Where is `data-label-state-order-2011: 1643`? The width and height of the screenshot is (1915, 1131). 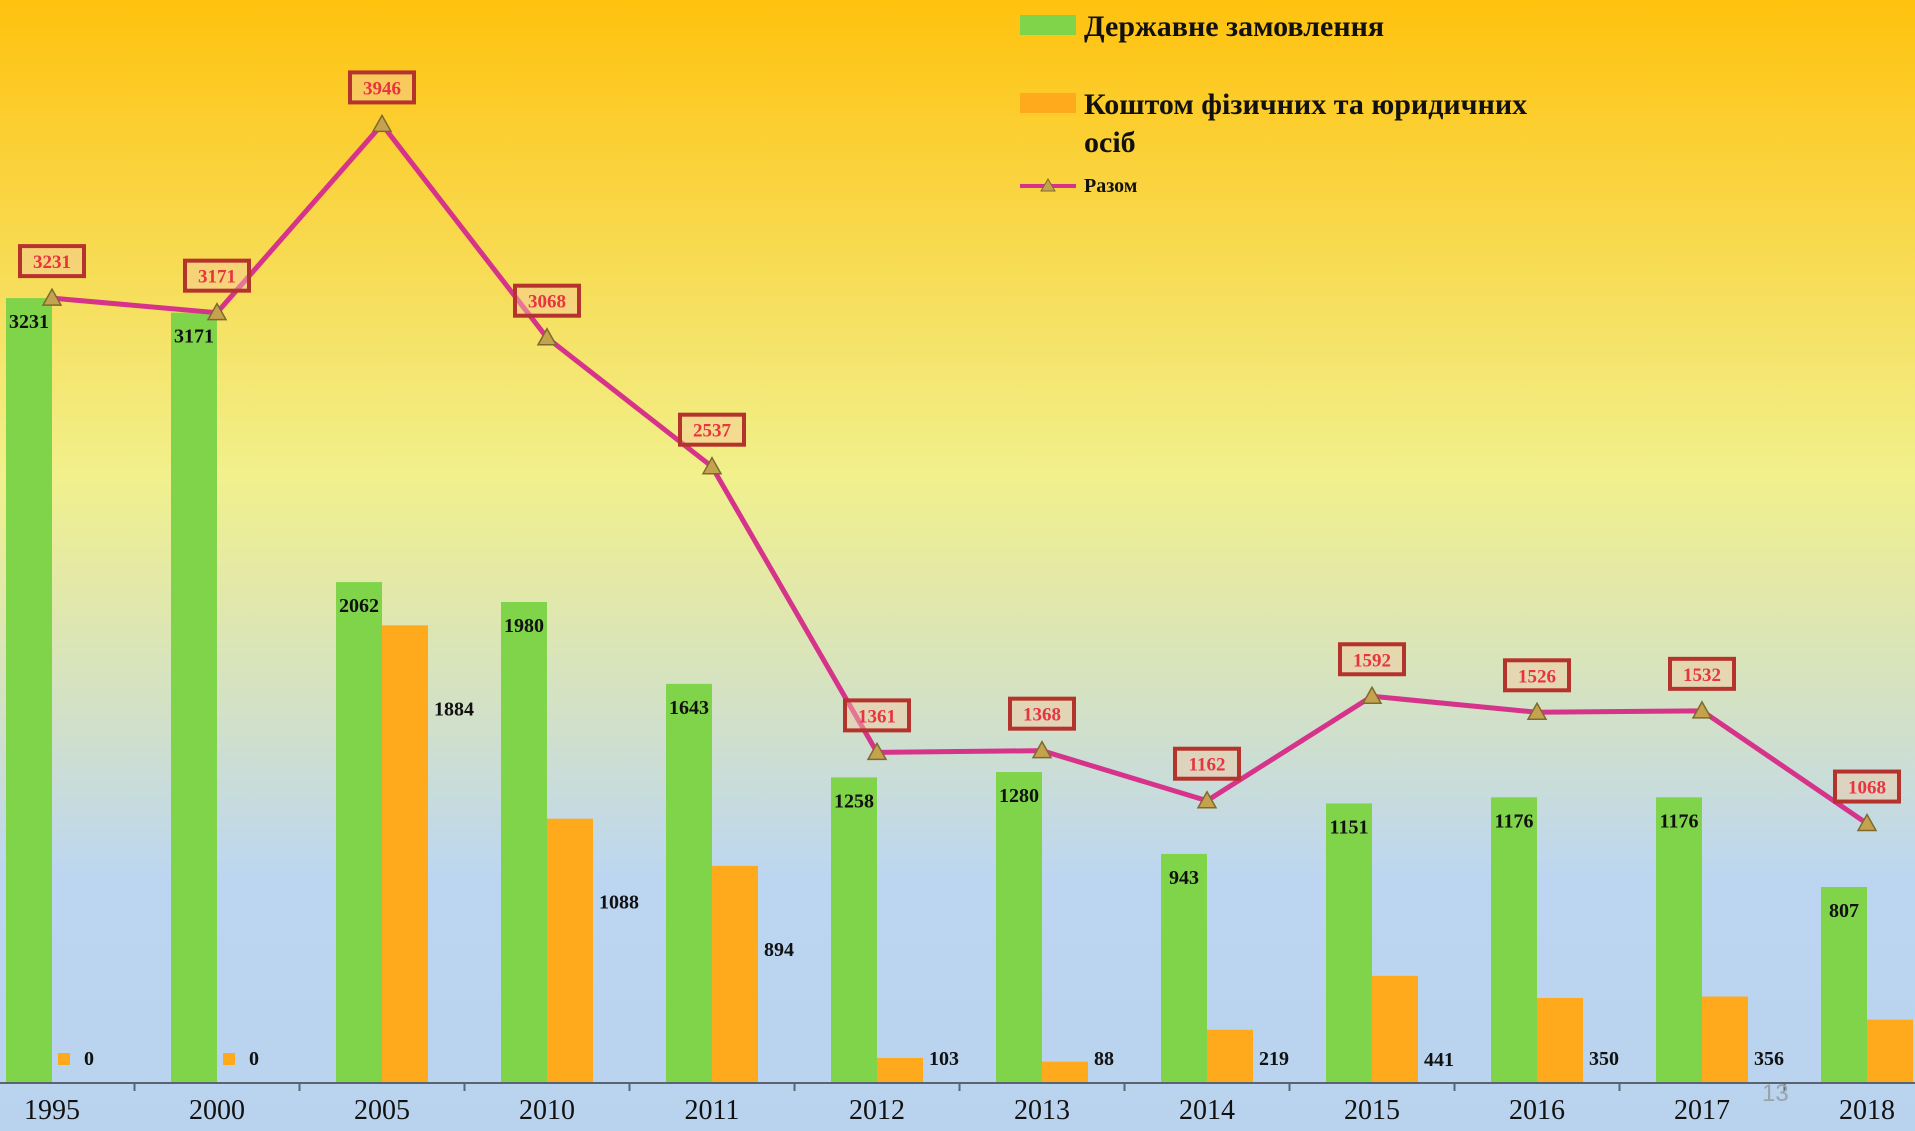
data-label-state-order-2011: 1643 is located at coordinates (689, 708).